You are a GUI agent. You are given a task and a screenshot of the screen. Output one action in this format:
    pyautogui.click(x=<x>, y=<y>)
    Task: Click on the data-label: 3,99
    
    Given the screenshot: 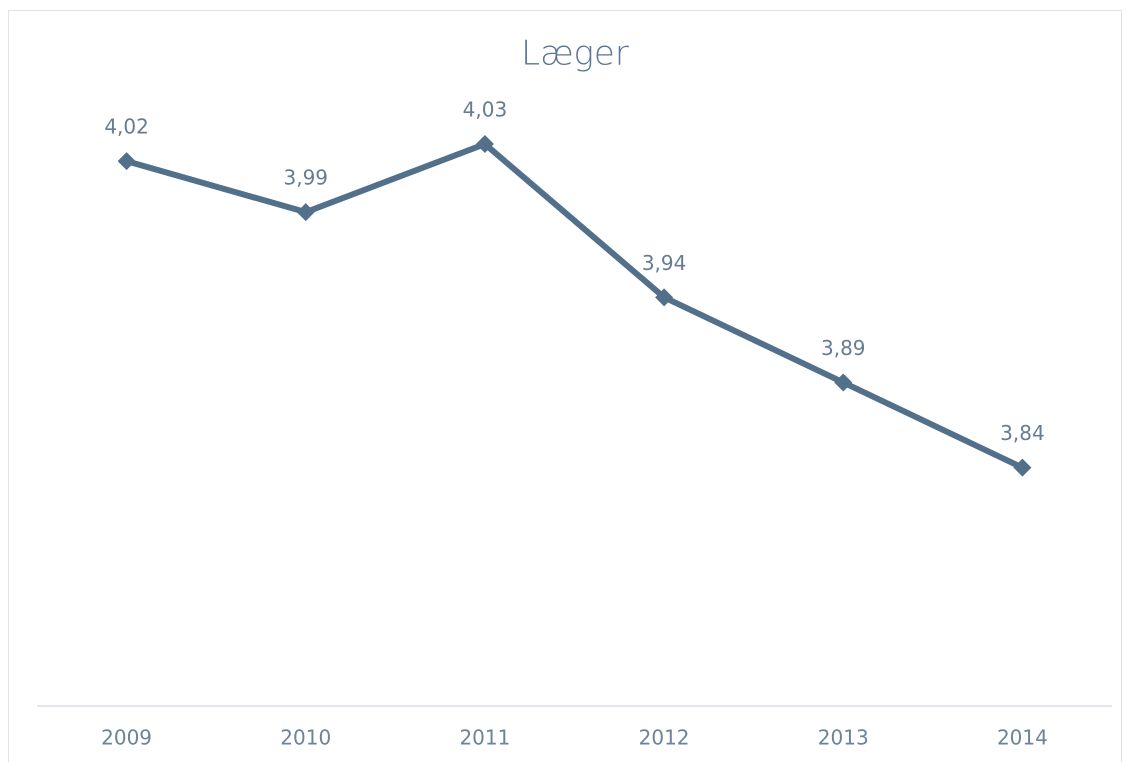 What is the action you would take?
    pyautogui.click(x=305, y=178)
    